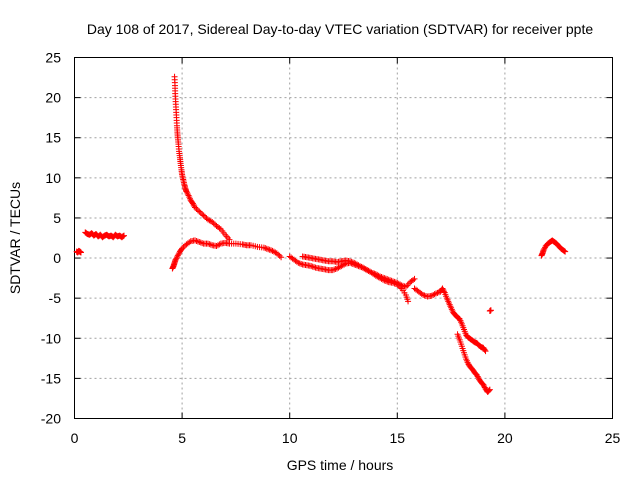 Image resolution: width=640 pixels, height=480 pixels. What do you see at coordinates (104, 235) in the screenshot?
I see `series-arc-b` at bounding box center [104, 235].